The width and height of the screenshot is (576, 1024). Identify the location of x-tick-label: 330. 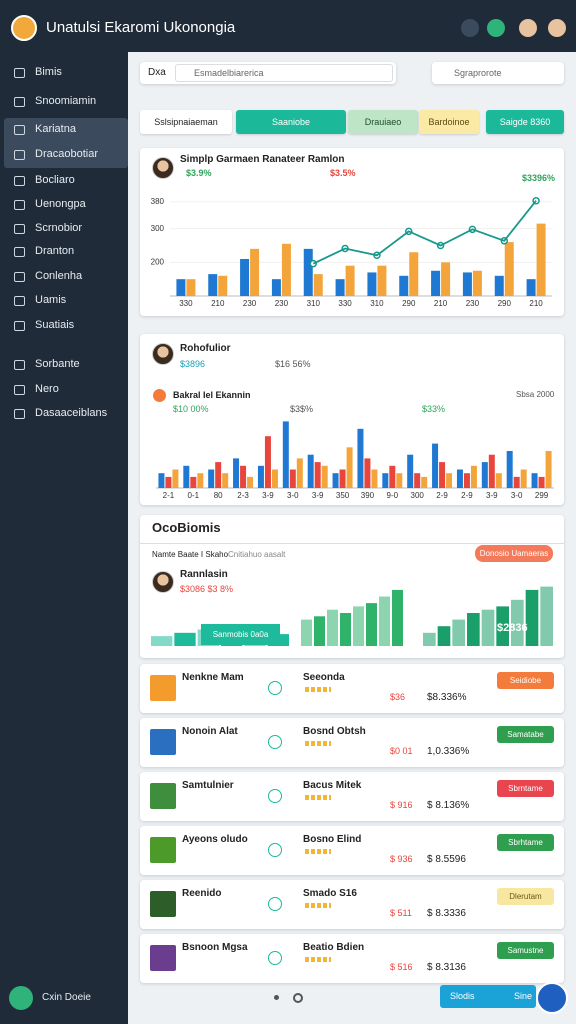
(186, 303).